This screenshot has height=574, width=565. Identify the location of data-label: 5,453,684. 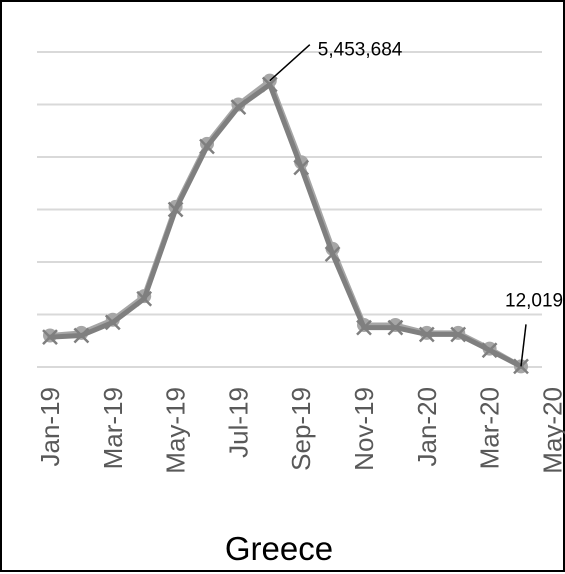
(360, 50).